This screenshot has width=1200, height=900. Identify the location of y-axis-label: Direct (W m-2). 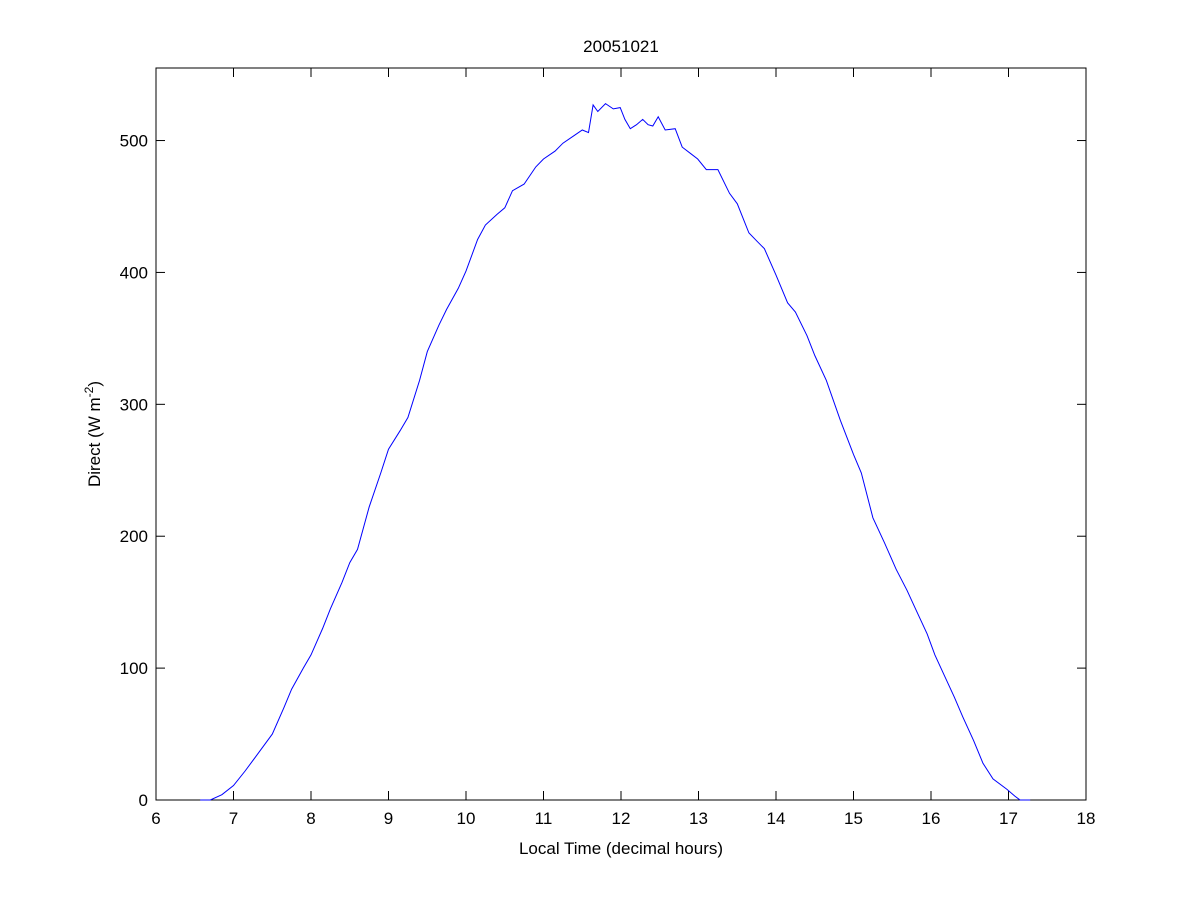
(93, 434).